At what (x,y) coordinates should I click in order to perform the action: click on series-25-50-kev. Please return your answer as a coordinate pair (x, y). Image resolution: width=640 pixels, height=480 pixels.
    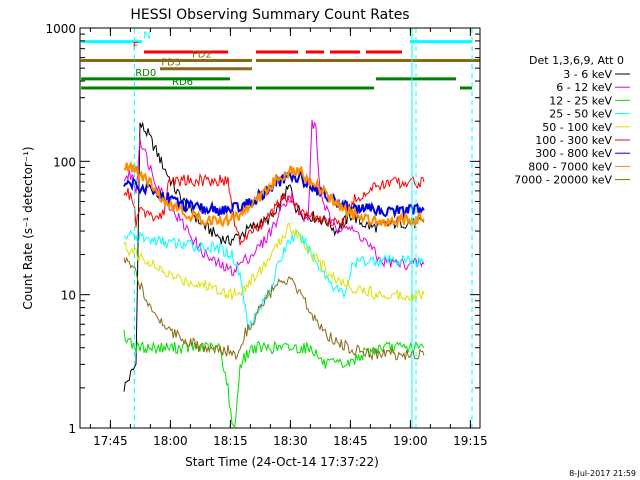
    Looking at the image, I should click on (274, 280).